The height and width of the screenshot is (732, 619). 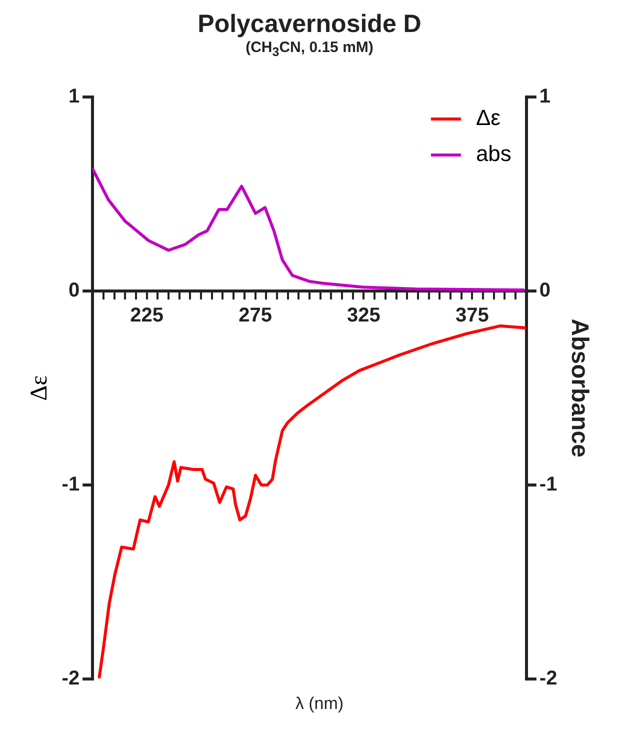 I want to click on x-tick-label: 375, so click(x=472, y=315).